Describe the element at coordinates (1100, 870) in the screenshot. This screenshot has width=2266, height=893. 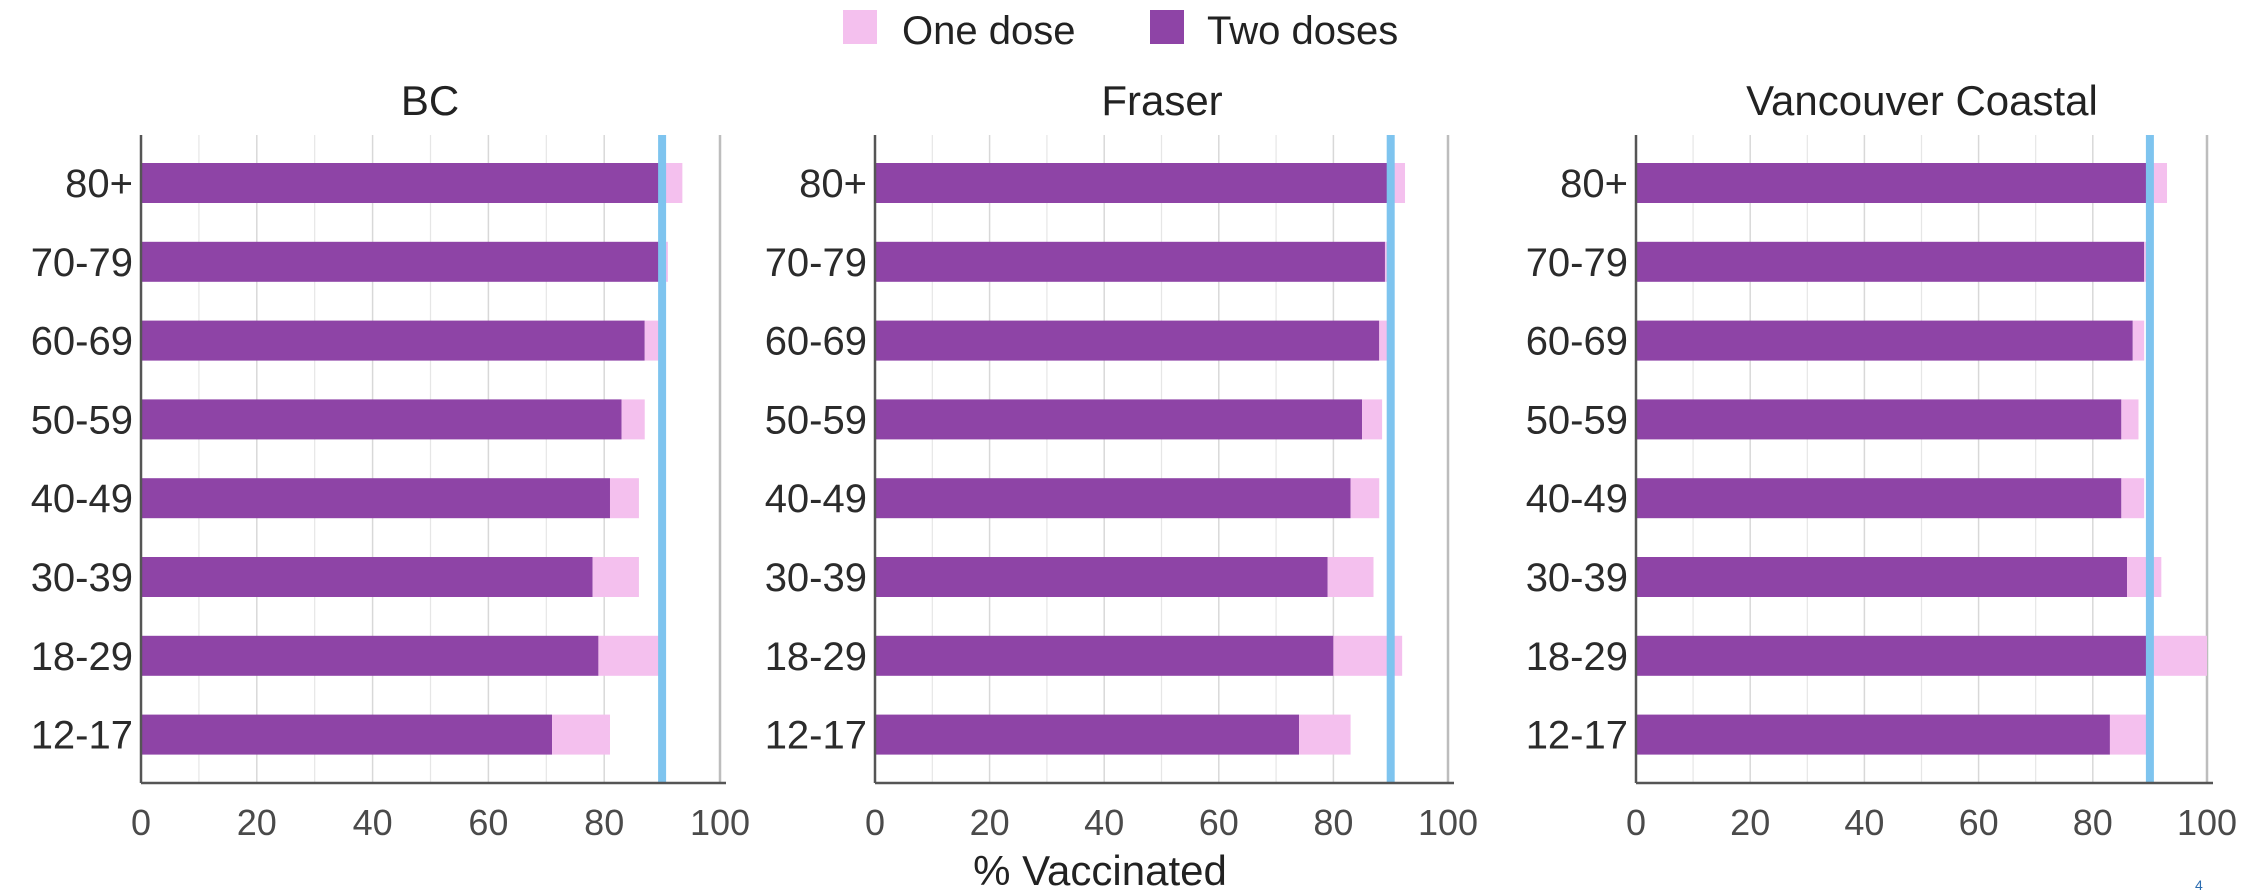
I see `x-axis-label: % Vaccinated` at that location.